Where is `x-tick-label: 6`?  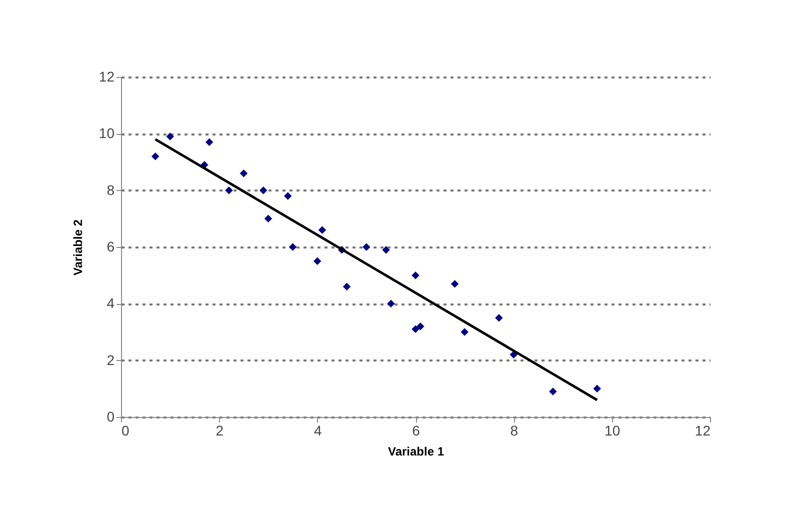 x-tick-label: 6 is located at coordinates (416, 430).